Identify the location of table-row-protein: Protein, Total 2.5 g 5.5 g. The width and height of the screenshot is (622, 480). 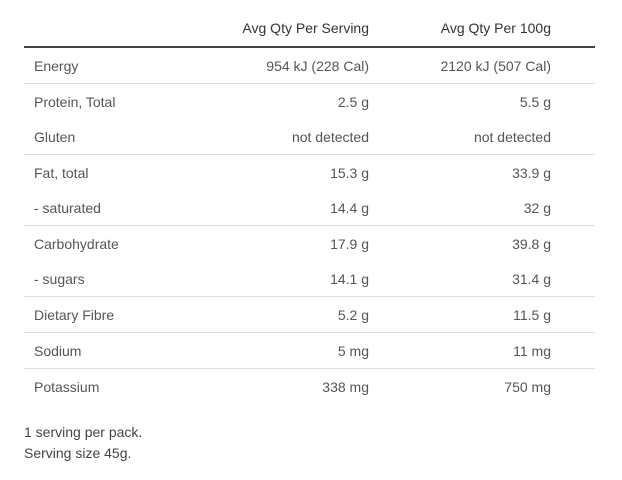
(309, 101).